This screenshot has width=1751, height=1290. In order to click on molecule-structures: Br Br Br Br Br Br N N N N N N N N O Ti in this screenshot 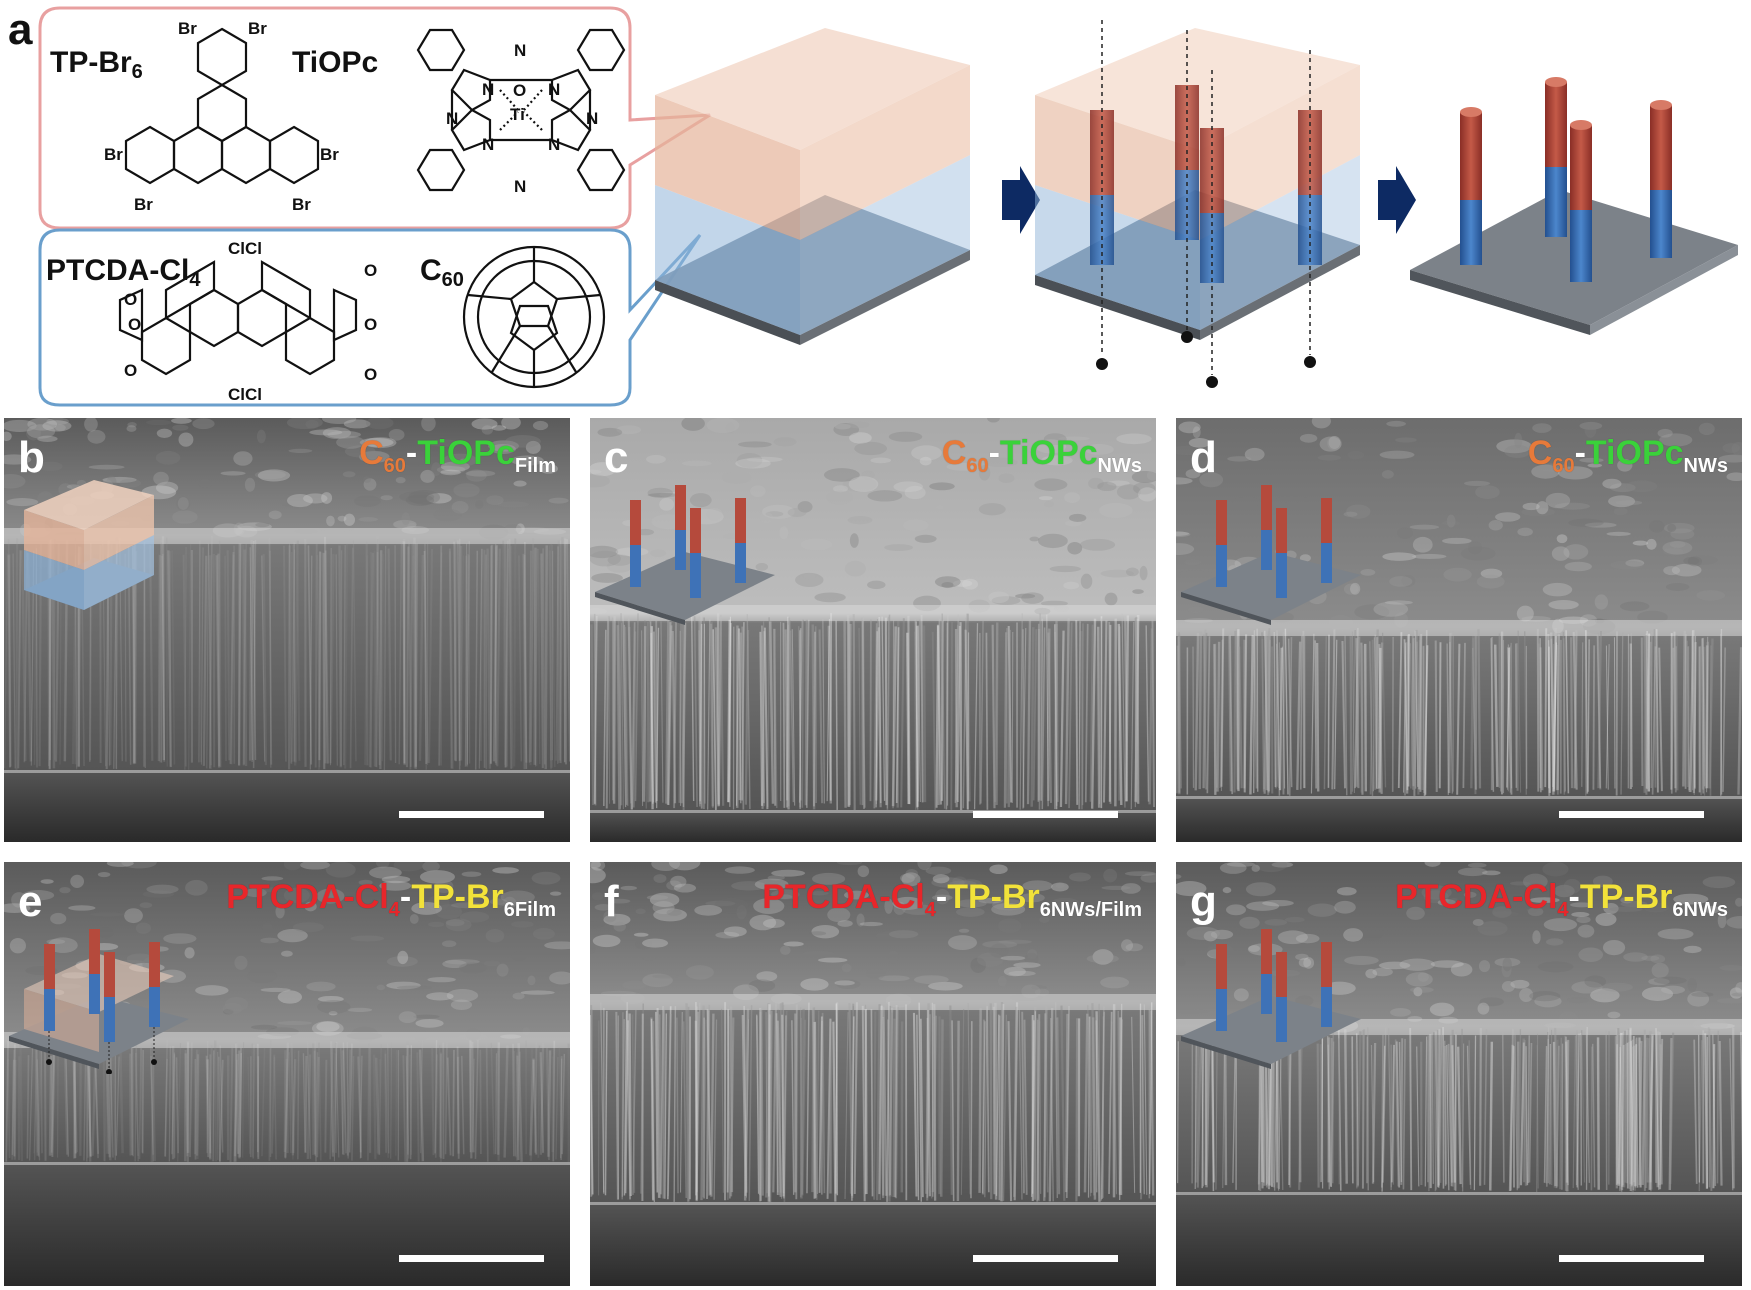, I will do `click(365, 211)`.